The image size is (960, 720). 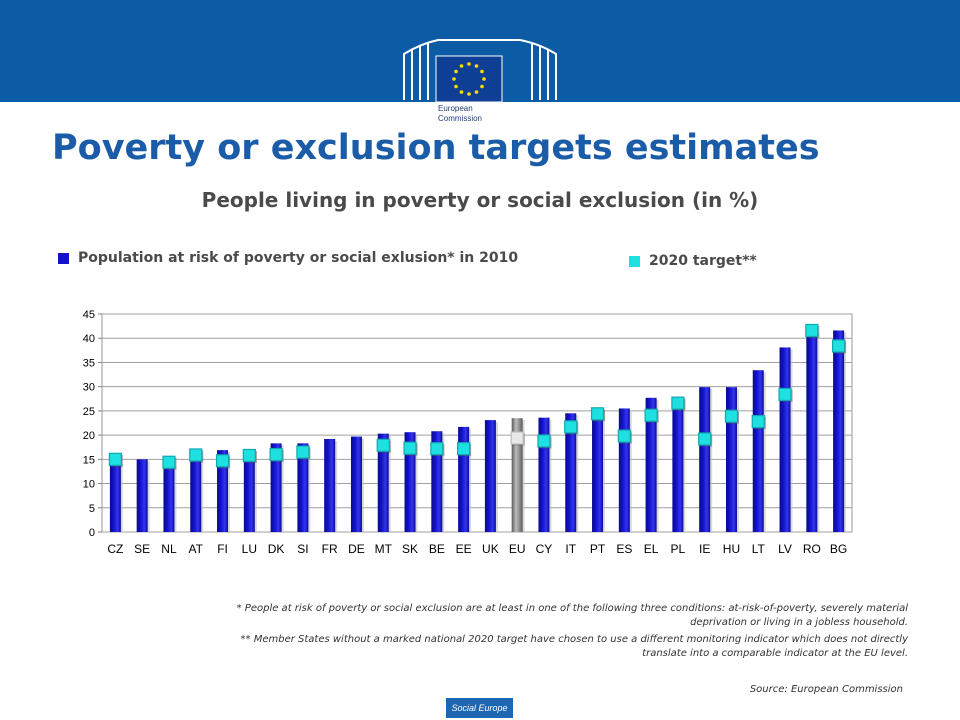 I want to click on x-tick-label: DK, so click(x=276, y=549).